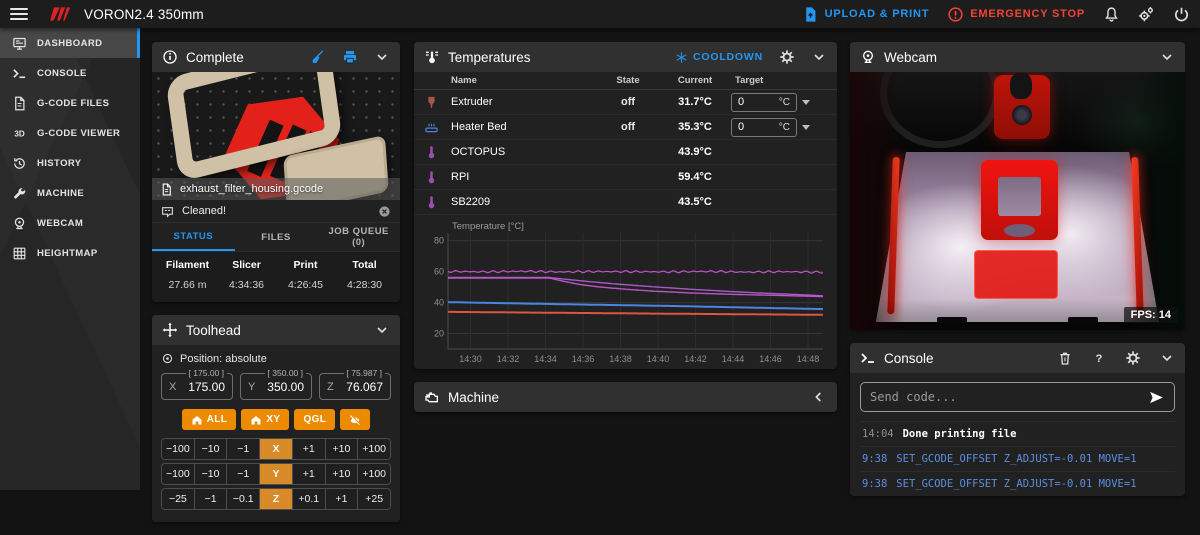 Image resolution: width=1200 pixels, height=535 pixels. I want to click on jog-x-minus-100: −100, so click(178, 449).